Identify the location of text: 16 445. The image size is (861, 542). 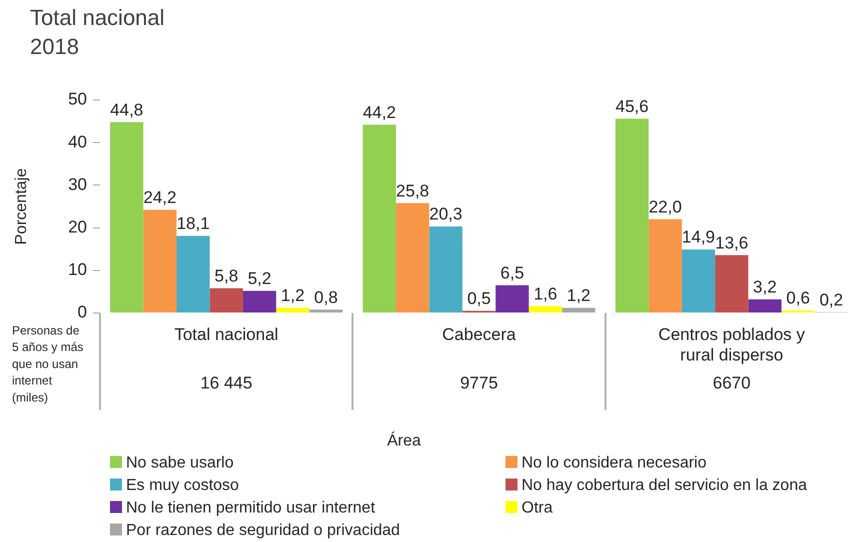
(226, 383).